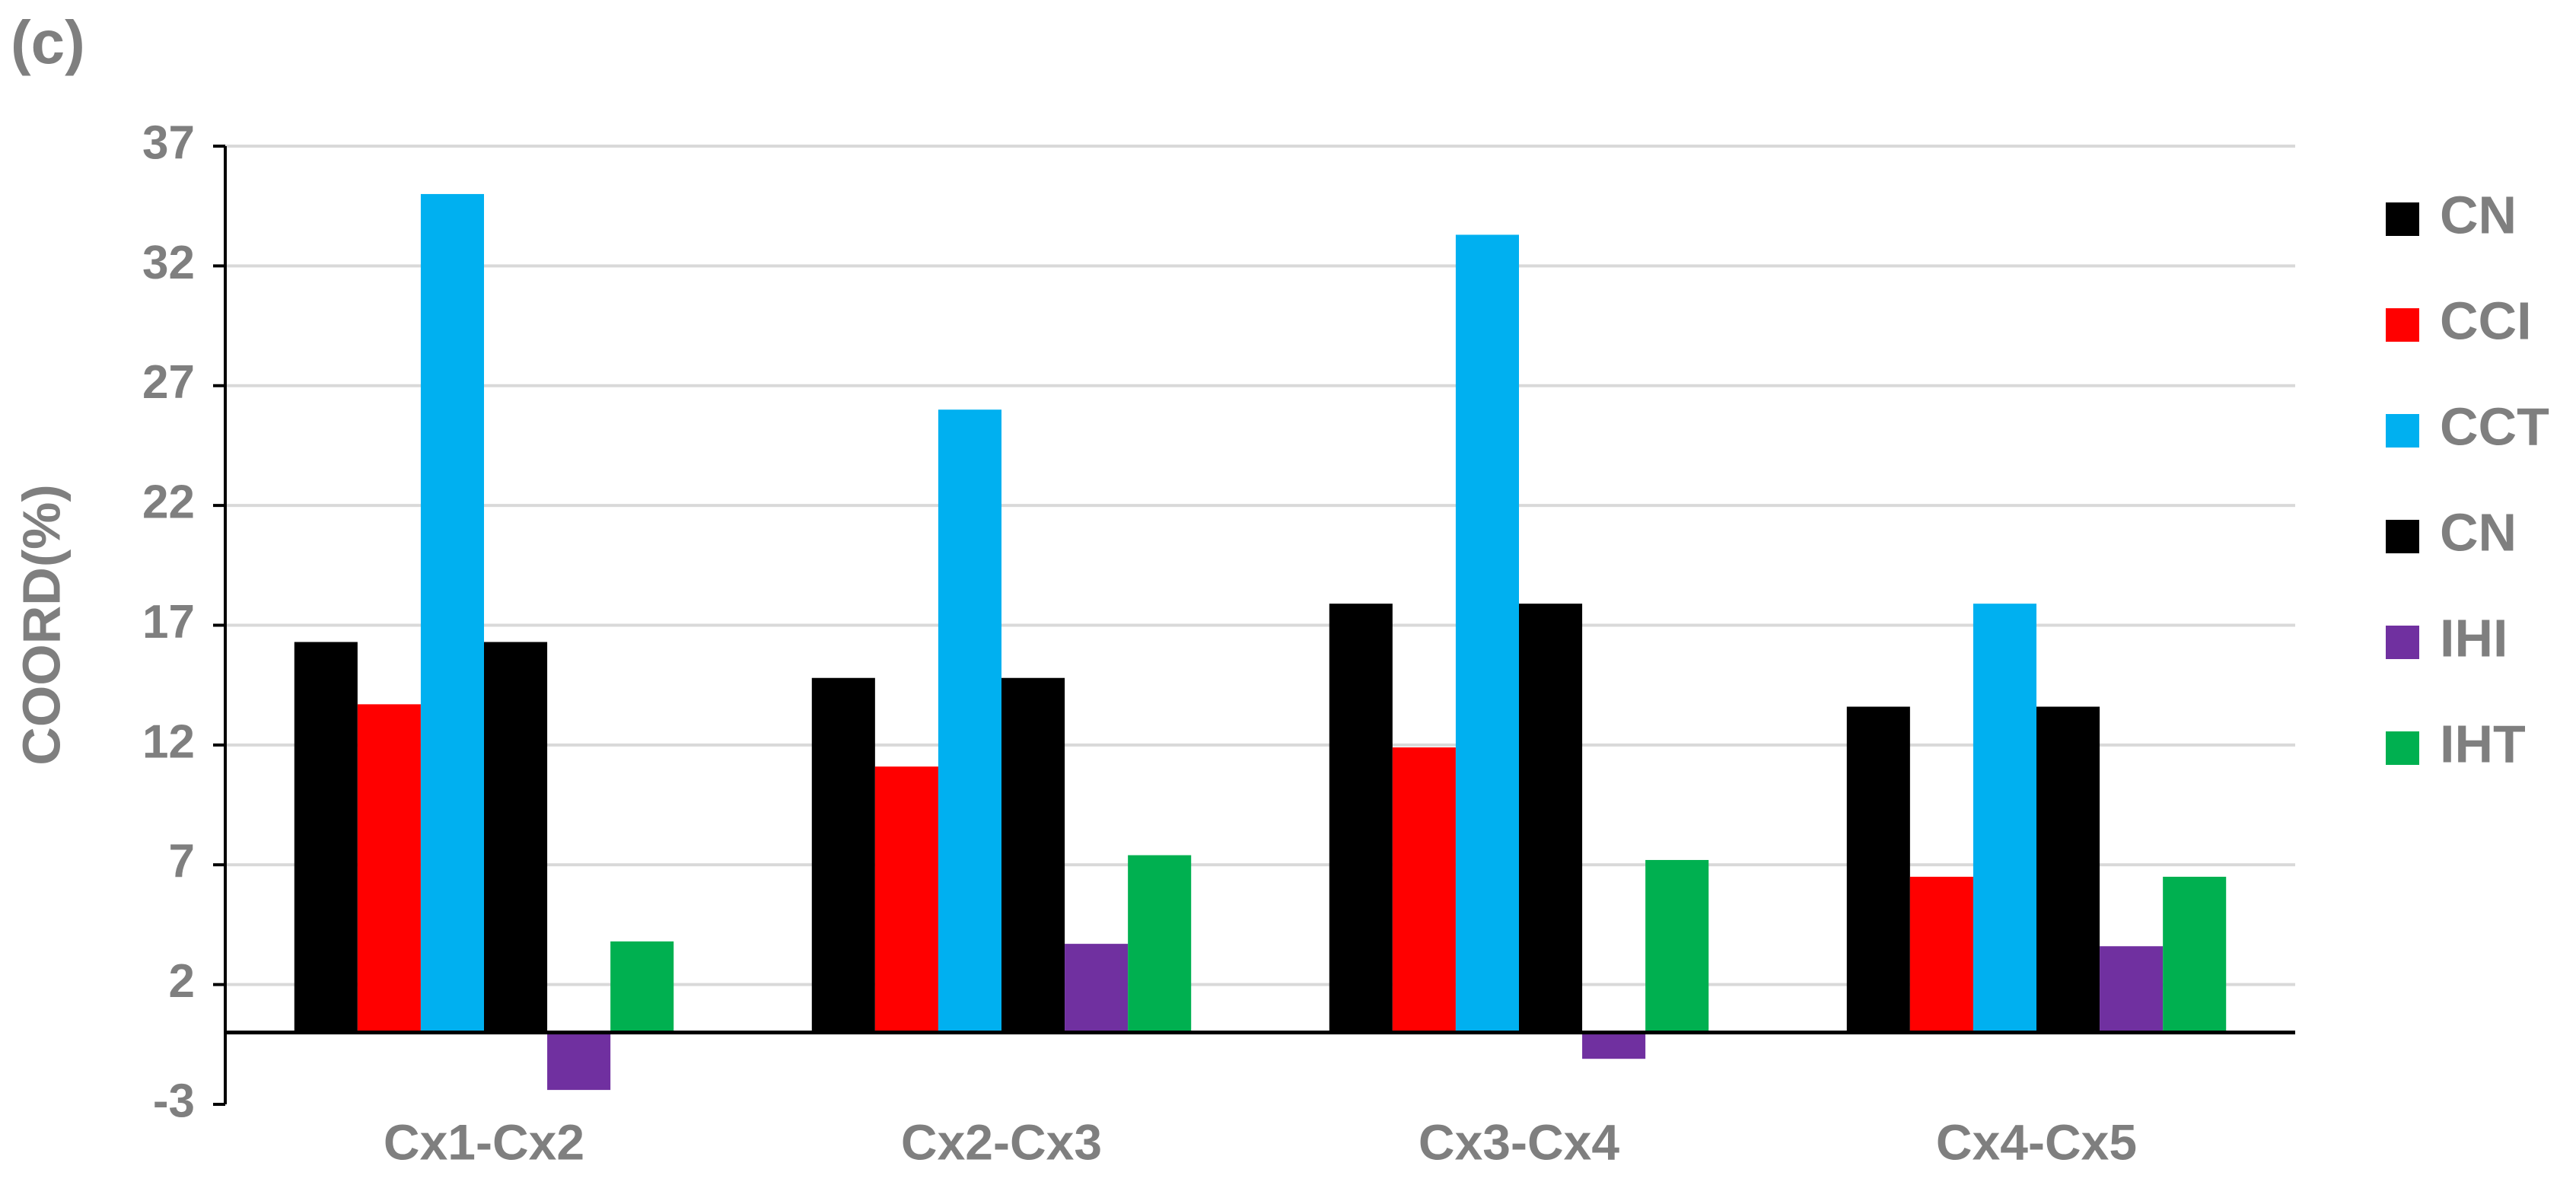  I want to click on y-tick-label: 32, so click(168, 263).